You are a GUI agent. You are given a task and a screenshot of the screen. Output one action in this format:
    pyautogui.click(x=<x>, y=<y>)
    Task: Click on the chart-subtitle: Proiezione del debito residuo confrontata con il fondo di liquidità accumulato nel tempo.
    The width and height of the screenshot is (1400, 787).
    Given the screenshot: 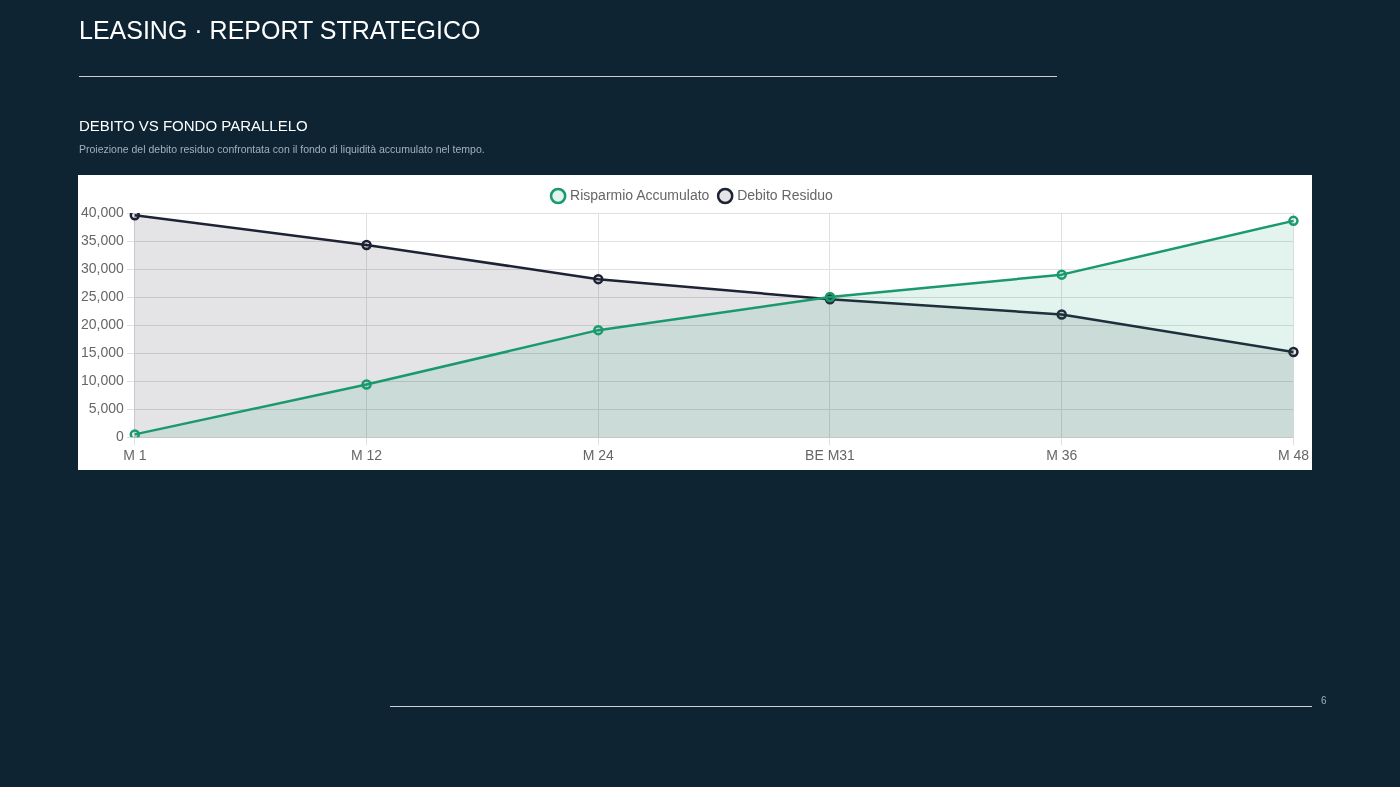 What is the action you would take?
    pyautogui.click(x=282, y=149)
    